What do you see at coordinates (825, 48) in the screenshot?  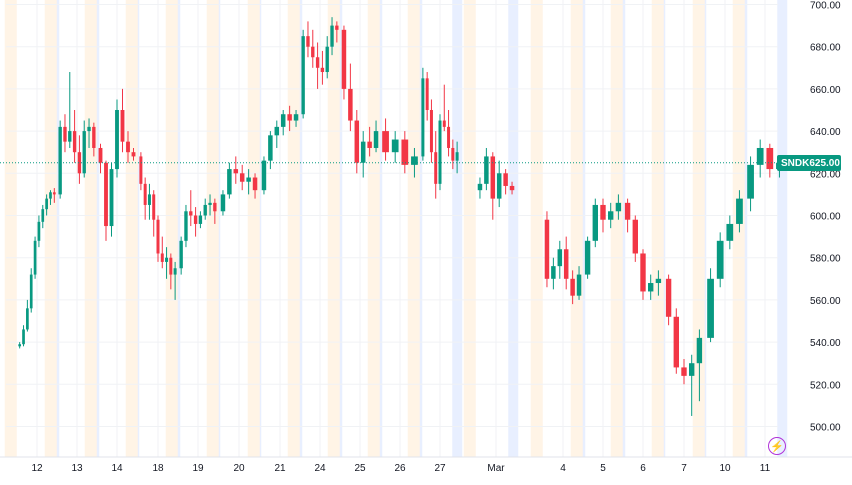 I see `y-tick-label: 680.00` at bounding box center [825, 48].